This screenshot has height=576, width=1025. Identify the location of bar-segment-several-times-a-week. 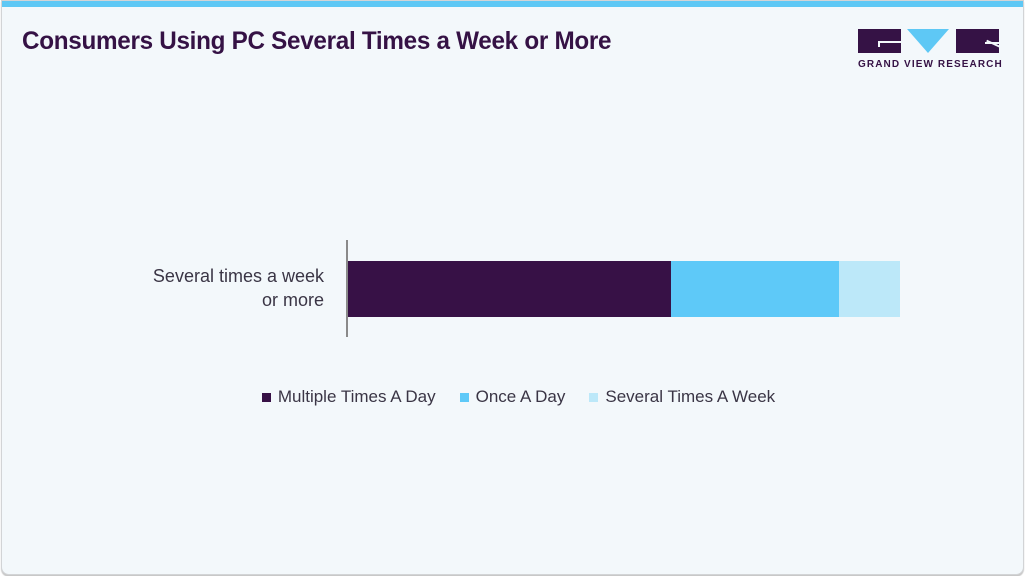
(869, 289).